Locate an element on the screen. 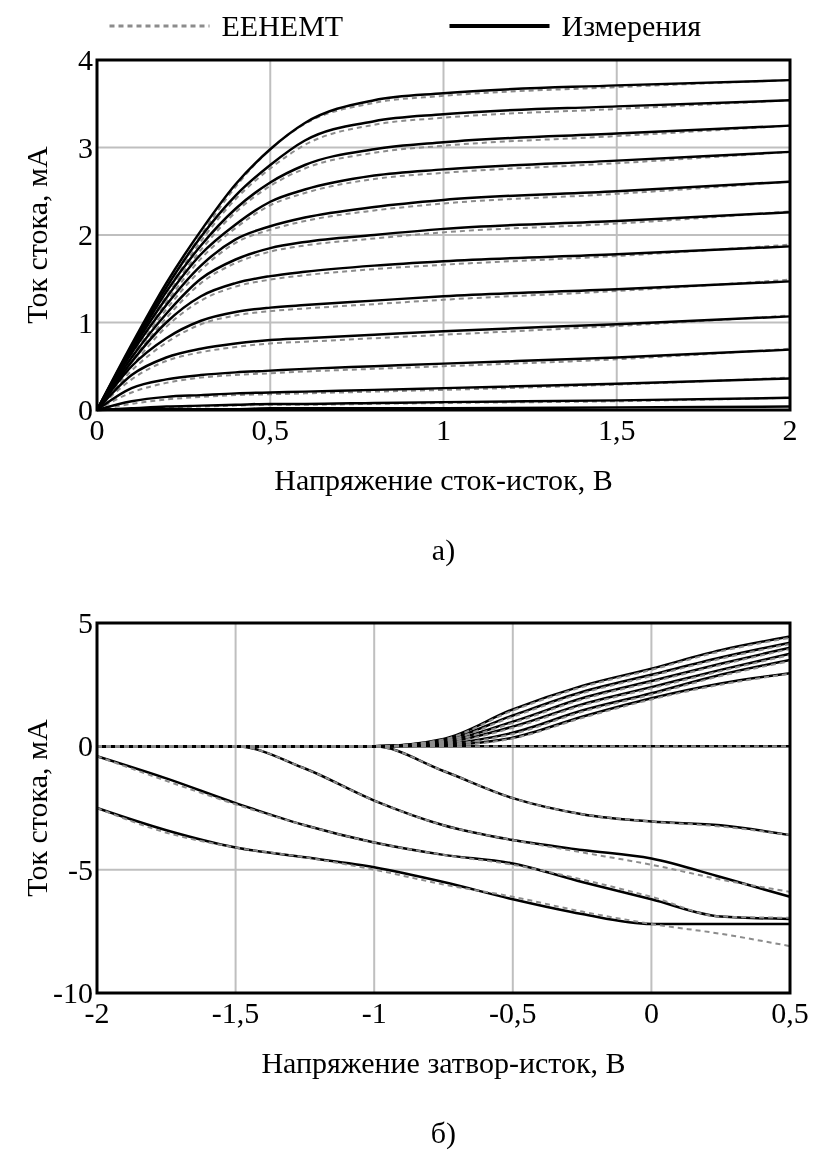 The width and height of the screenshot is (819, 1164). x-tick-label: 1,5 is located at coordinates (617, 429).